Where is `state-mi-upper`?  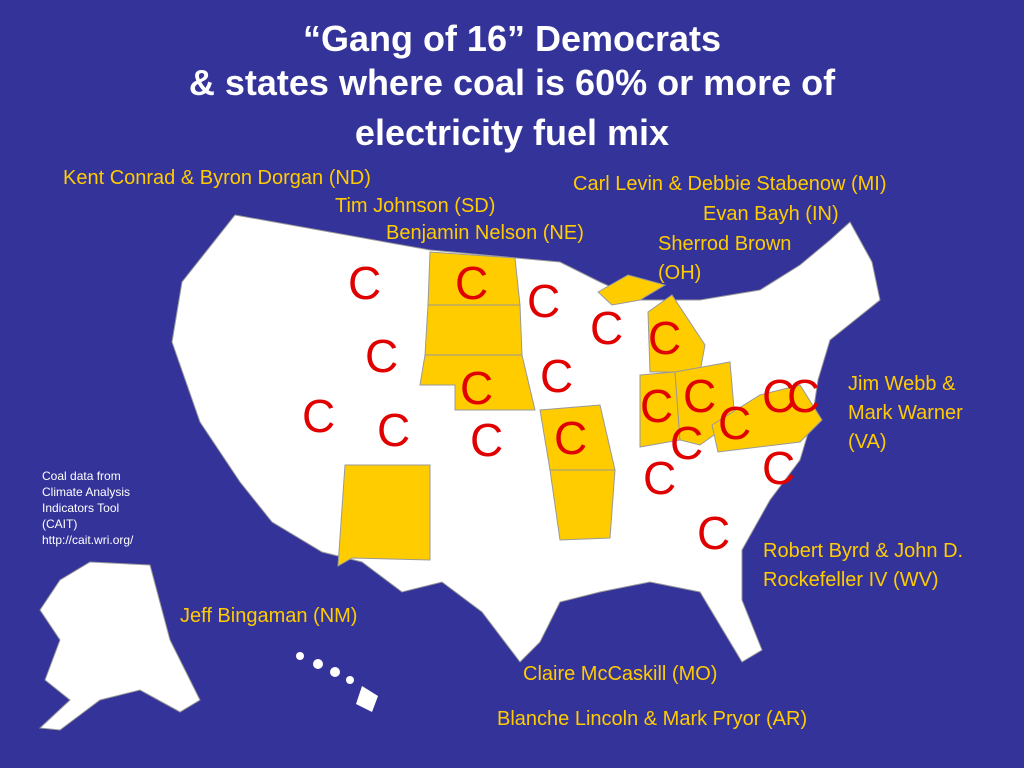 state-mi-upper is located at coordinates (632, 290).